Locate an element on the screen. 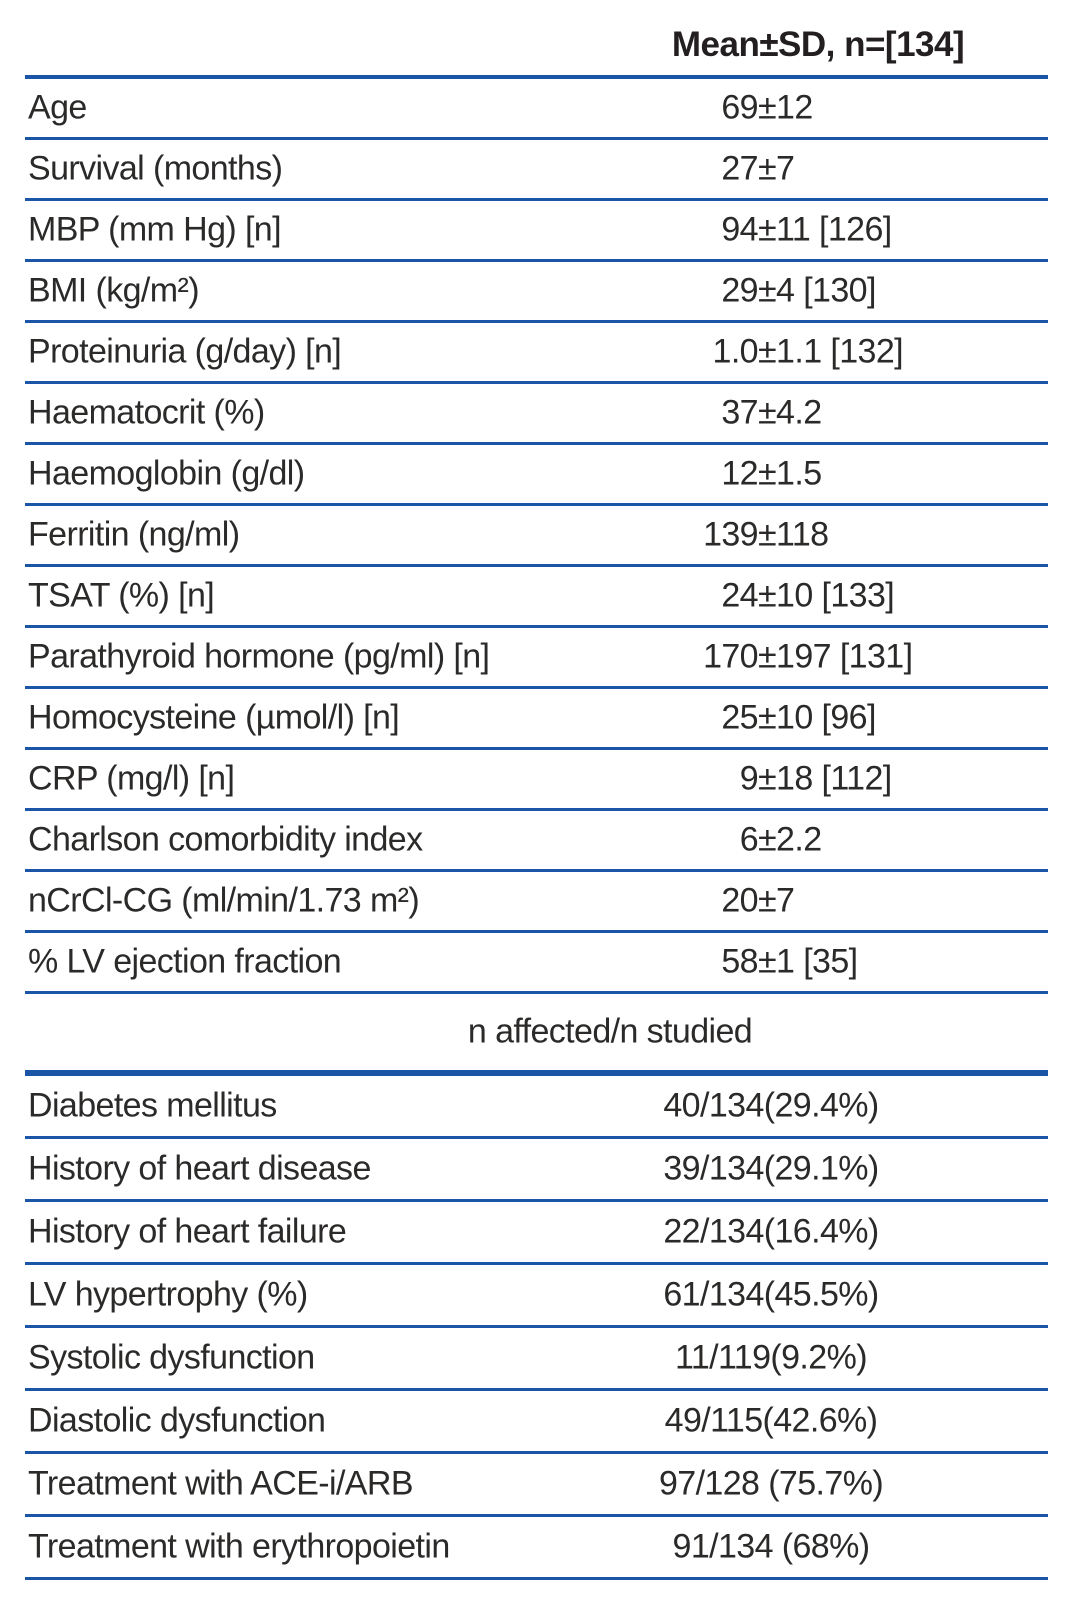 The image size is (1070, 1614). row-value: 40/134(29.4%) is located at coordinates (771, 1105).